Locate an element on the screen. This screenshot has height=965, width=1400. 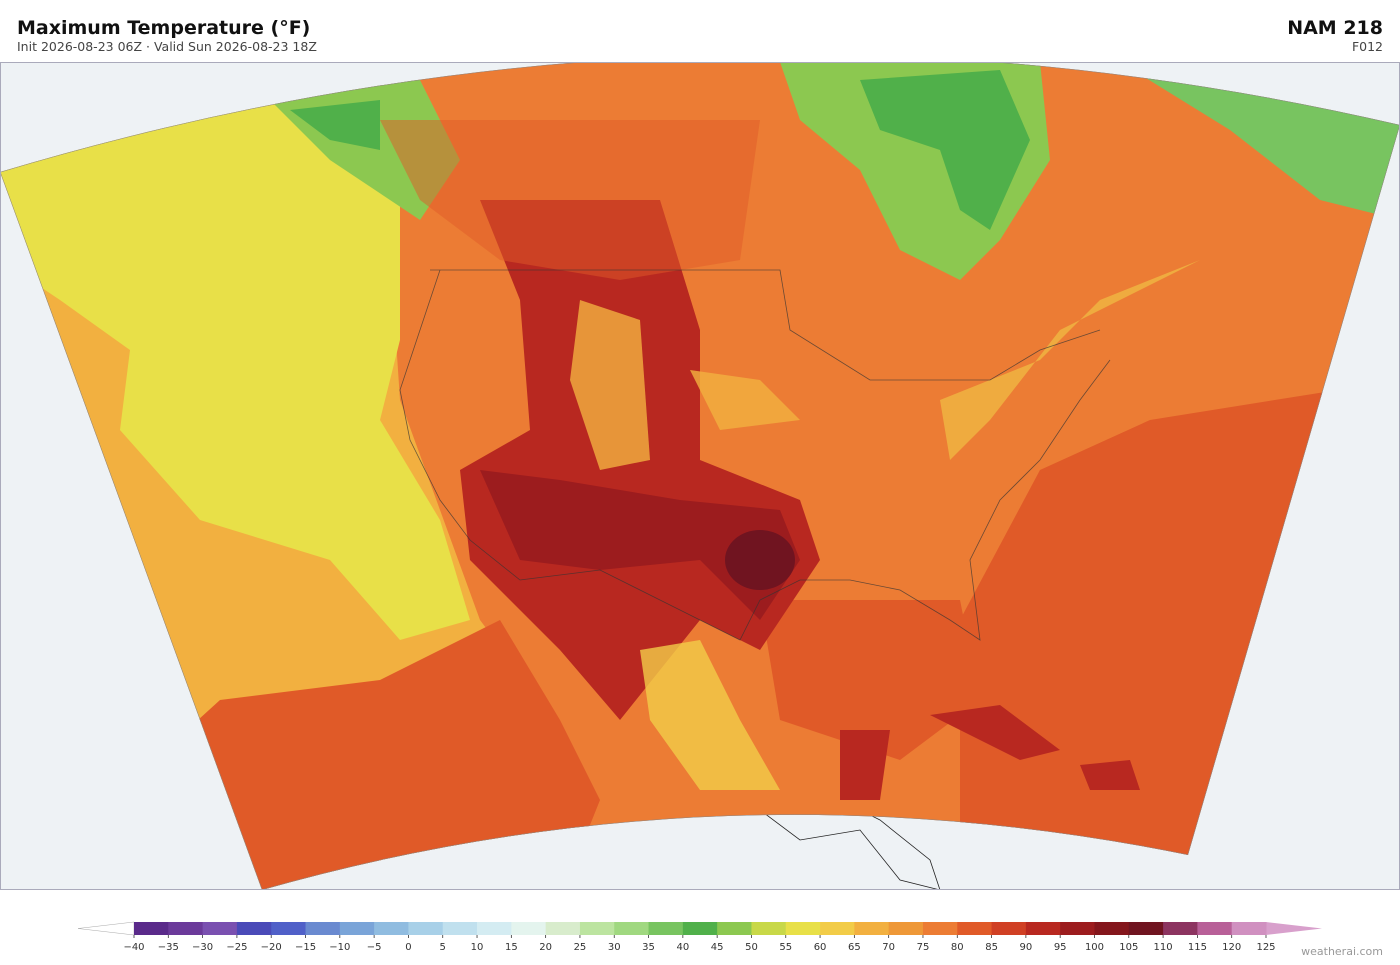
colorbar-under is located at coordinates (106, 928).